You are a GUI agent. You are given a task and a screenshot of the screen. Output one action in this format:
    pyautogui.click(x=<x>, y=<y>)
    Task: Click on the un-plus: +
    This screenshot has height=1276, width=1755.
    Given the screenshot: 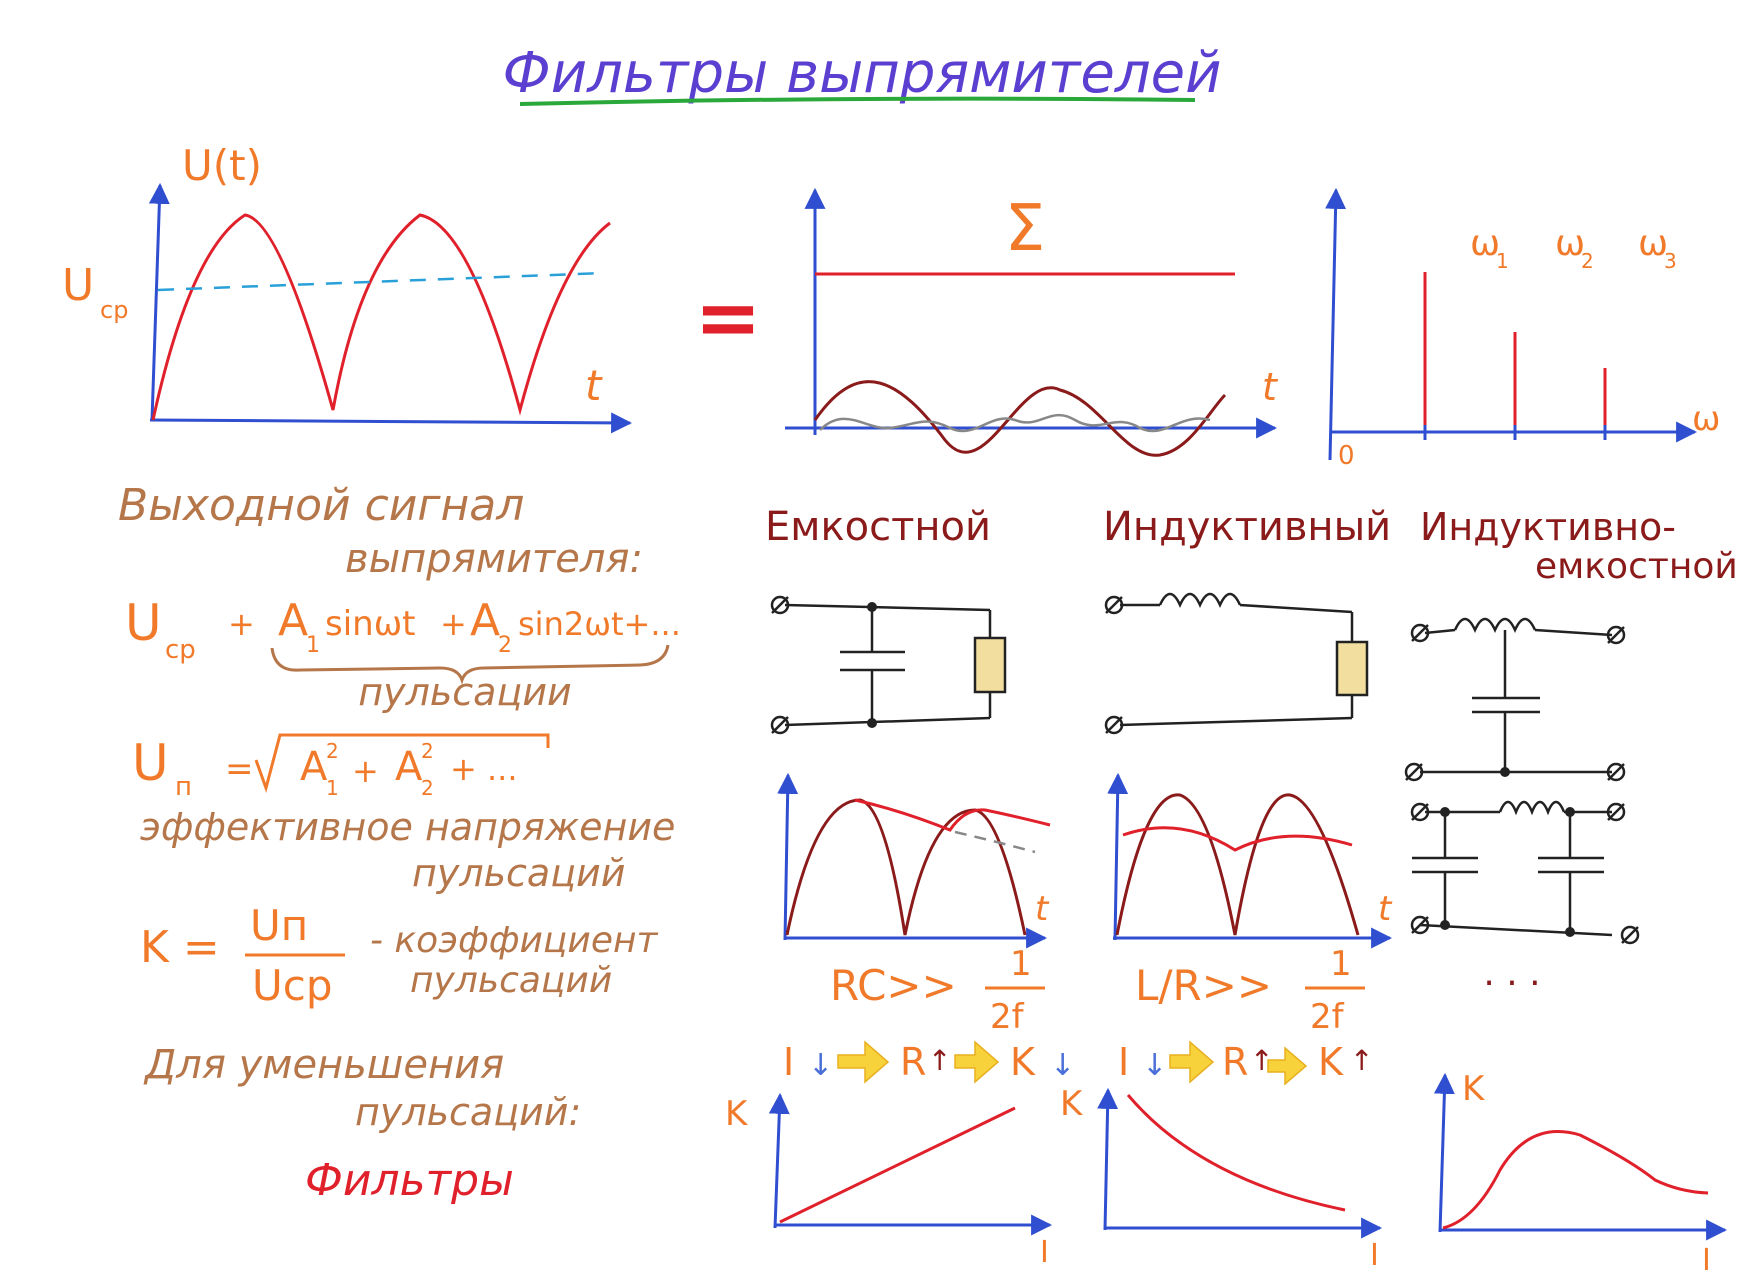 What is the action you would take?
    pyautogui.click(x=365, y=771)
    